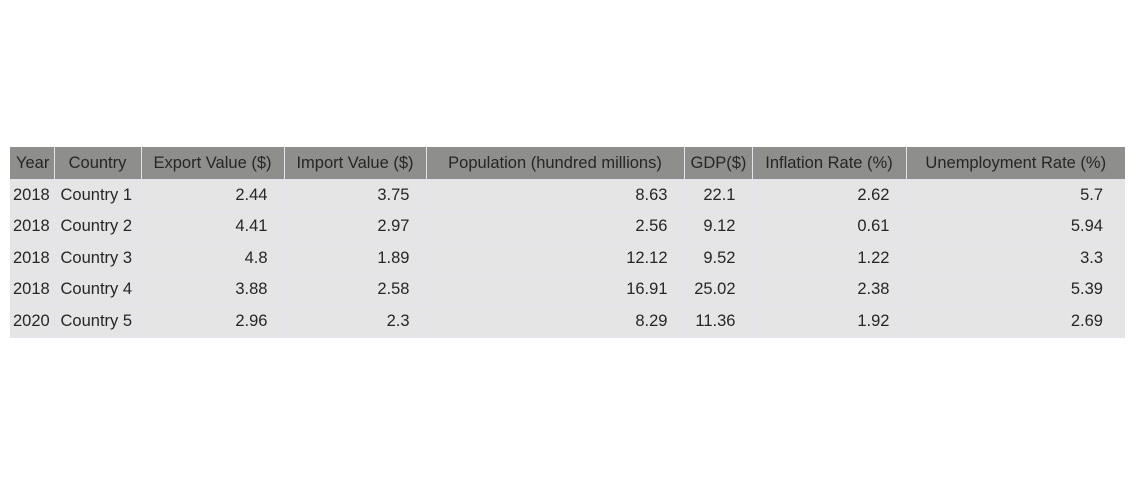  I want to click on cell-gdp: 9.12, so click(718, 227).